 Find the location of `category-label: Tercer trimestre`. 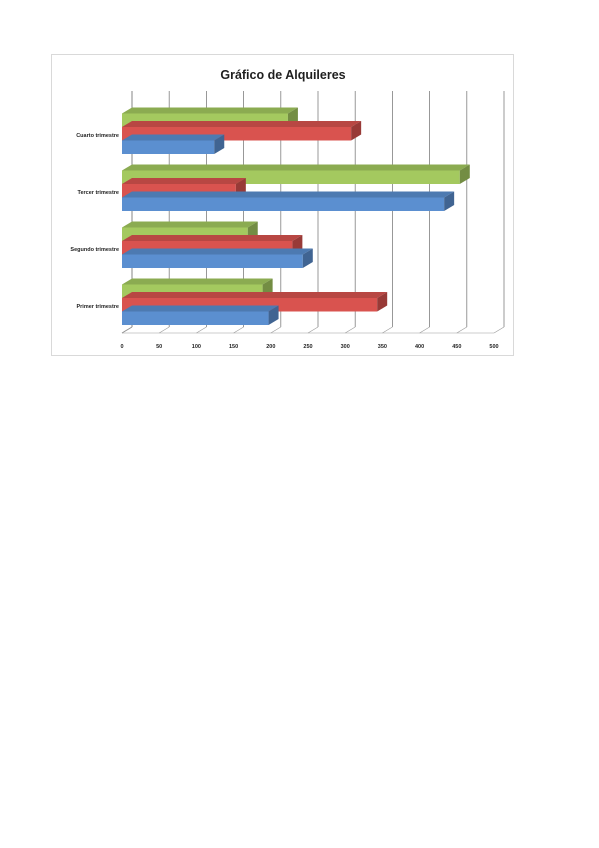

category-label: Tercer trimestre is located at coordinates (98, 193).